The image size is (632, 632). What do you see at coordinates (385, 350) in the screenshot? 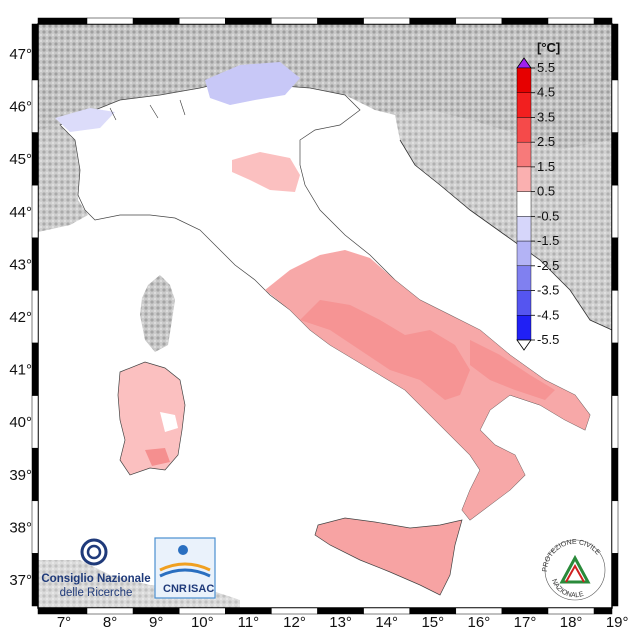
I see `anomaly-south-core` at bounding box center [385, 350].